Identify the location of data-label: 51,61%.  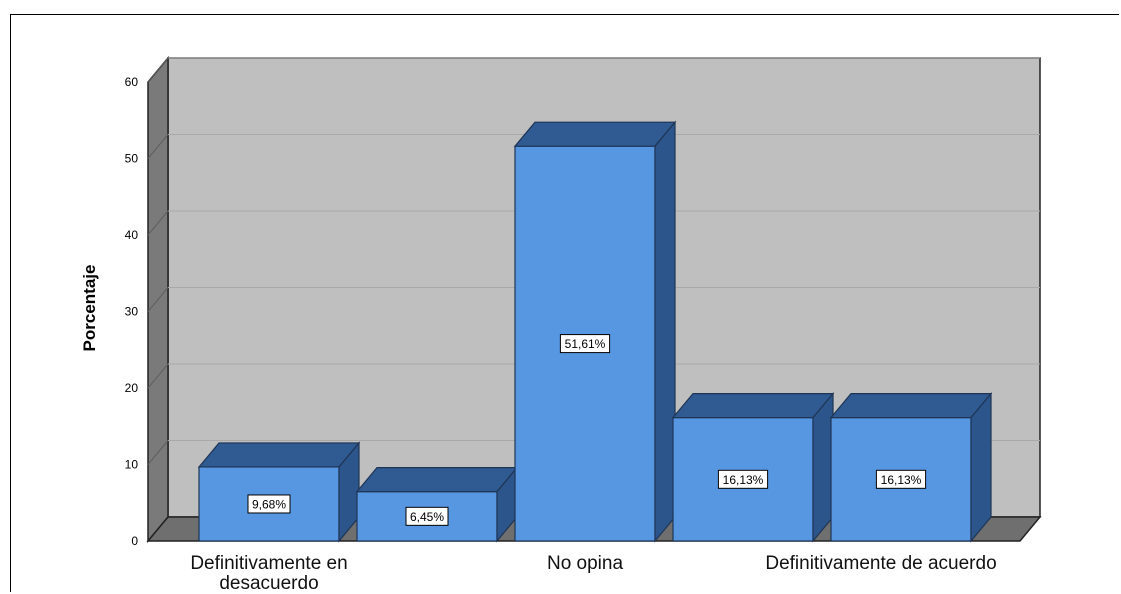
(585, 344).